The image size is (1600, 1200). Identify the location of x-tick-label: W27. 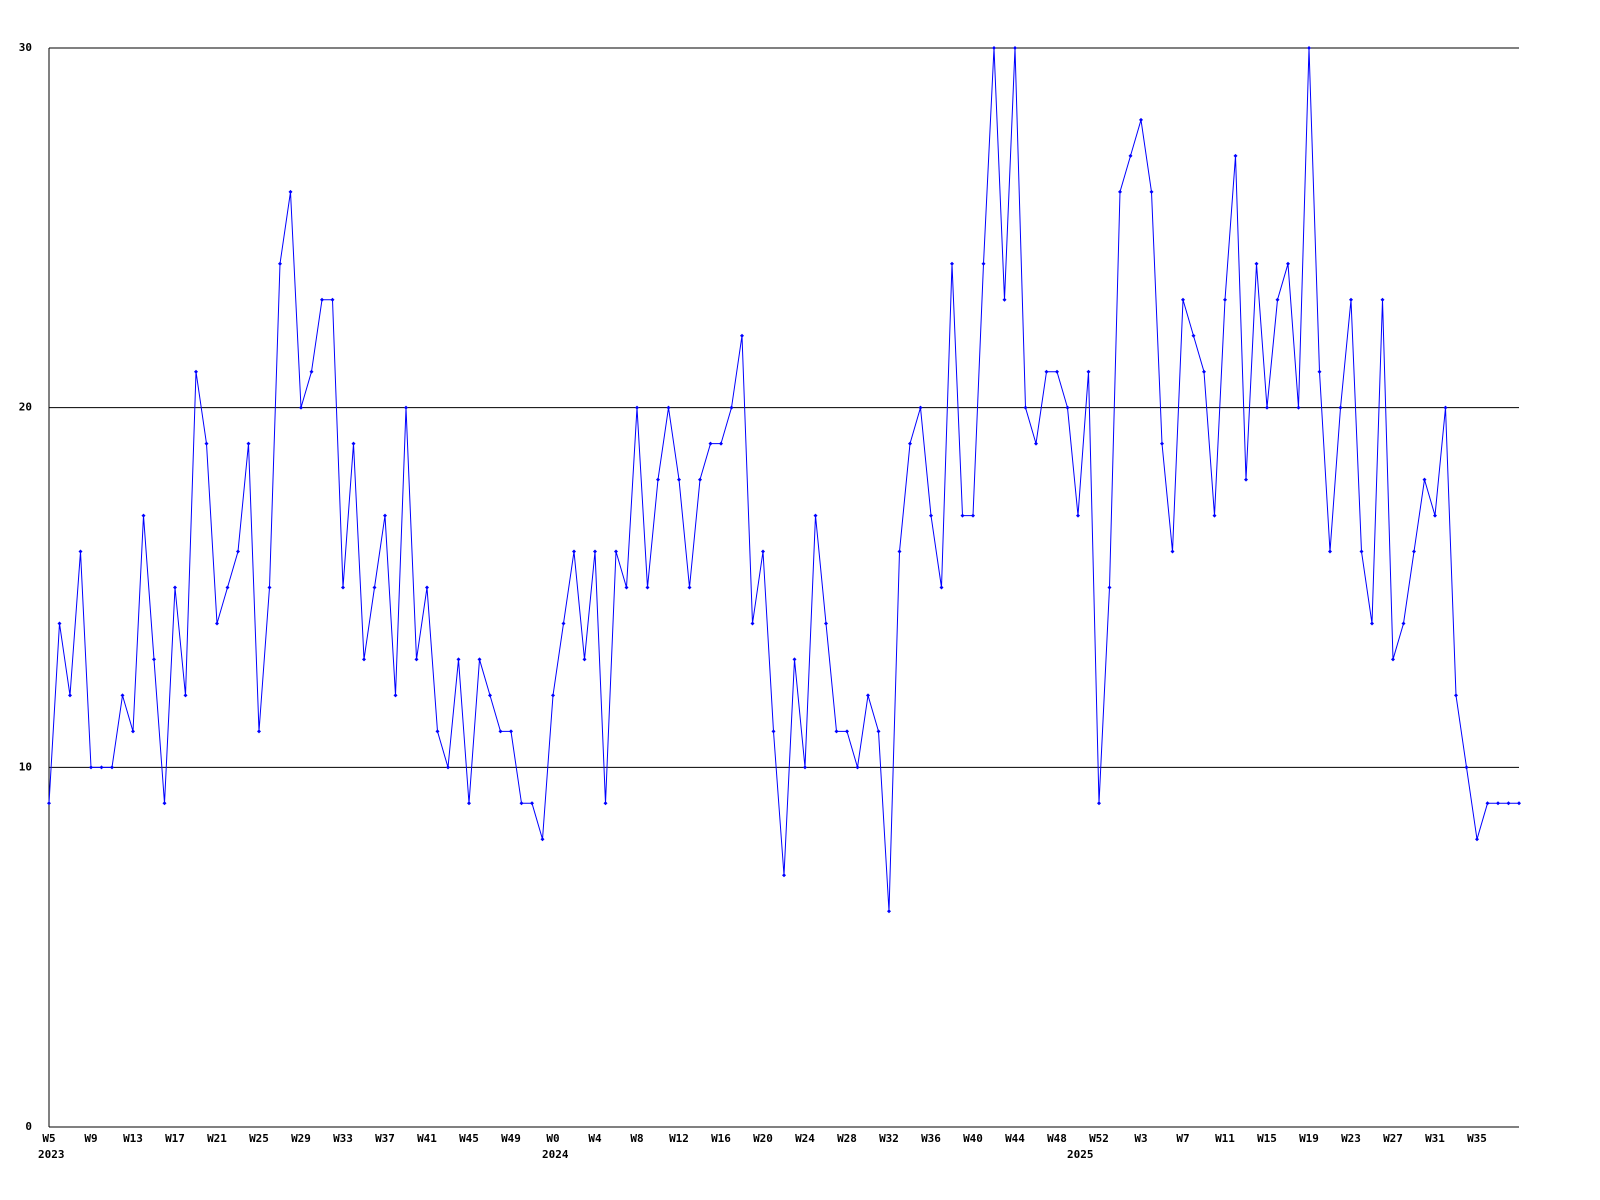
(1393, 1138).